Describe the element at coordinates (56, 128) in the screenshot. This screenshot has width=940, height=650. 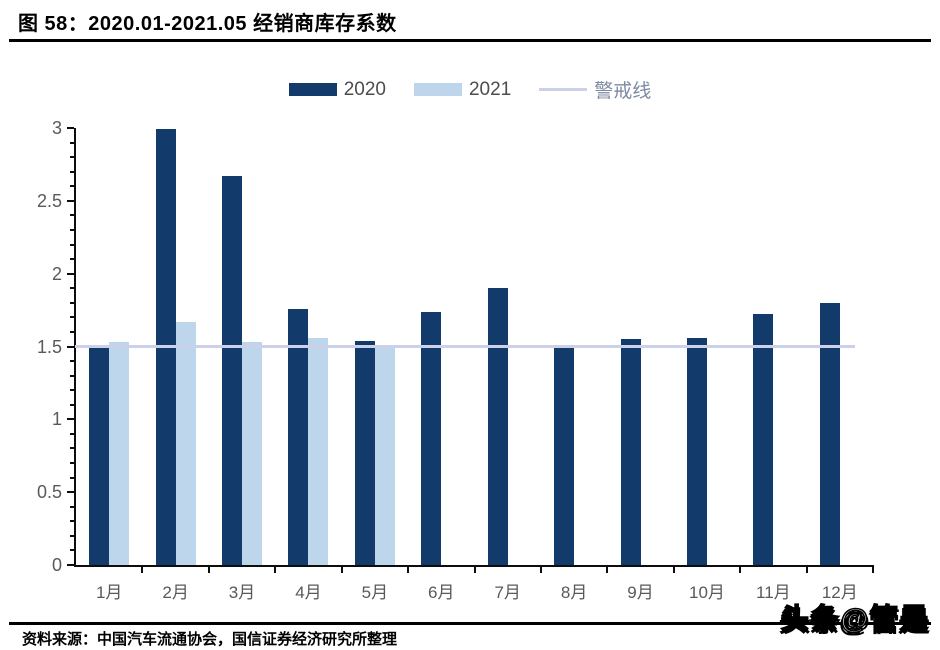
I see `y-axis-label: 3` at that location.